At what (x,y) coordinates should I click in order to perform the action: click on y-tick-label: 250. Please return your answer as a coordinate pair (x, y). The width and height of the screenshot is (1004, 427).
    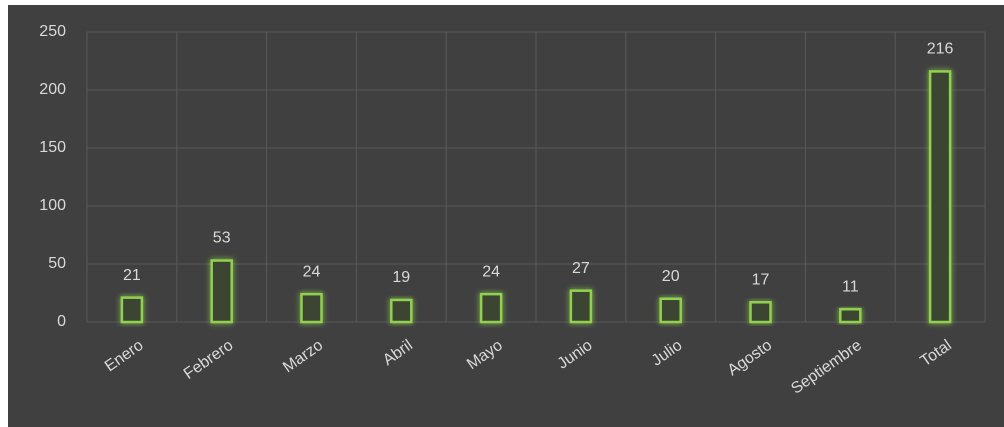
    Looking at the image, I should click on (52, 31).